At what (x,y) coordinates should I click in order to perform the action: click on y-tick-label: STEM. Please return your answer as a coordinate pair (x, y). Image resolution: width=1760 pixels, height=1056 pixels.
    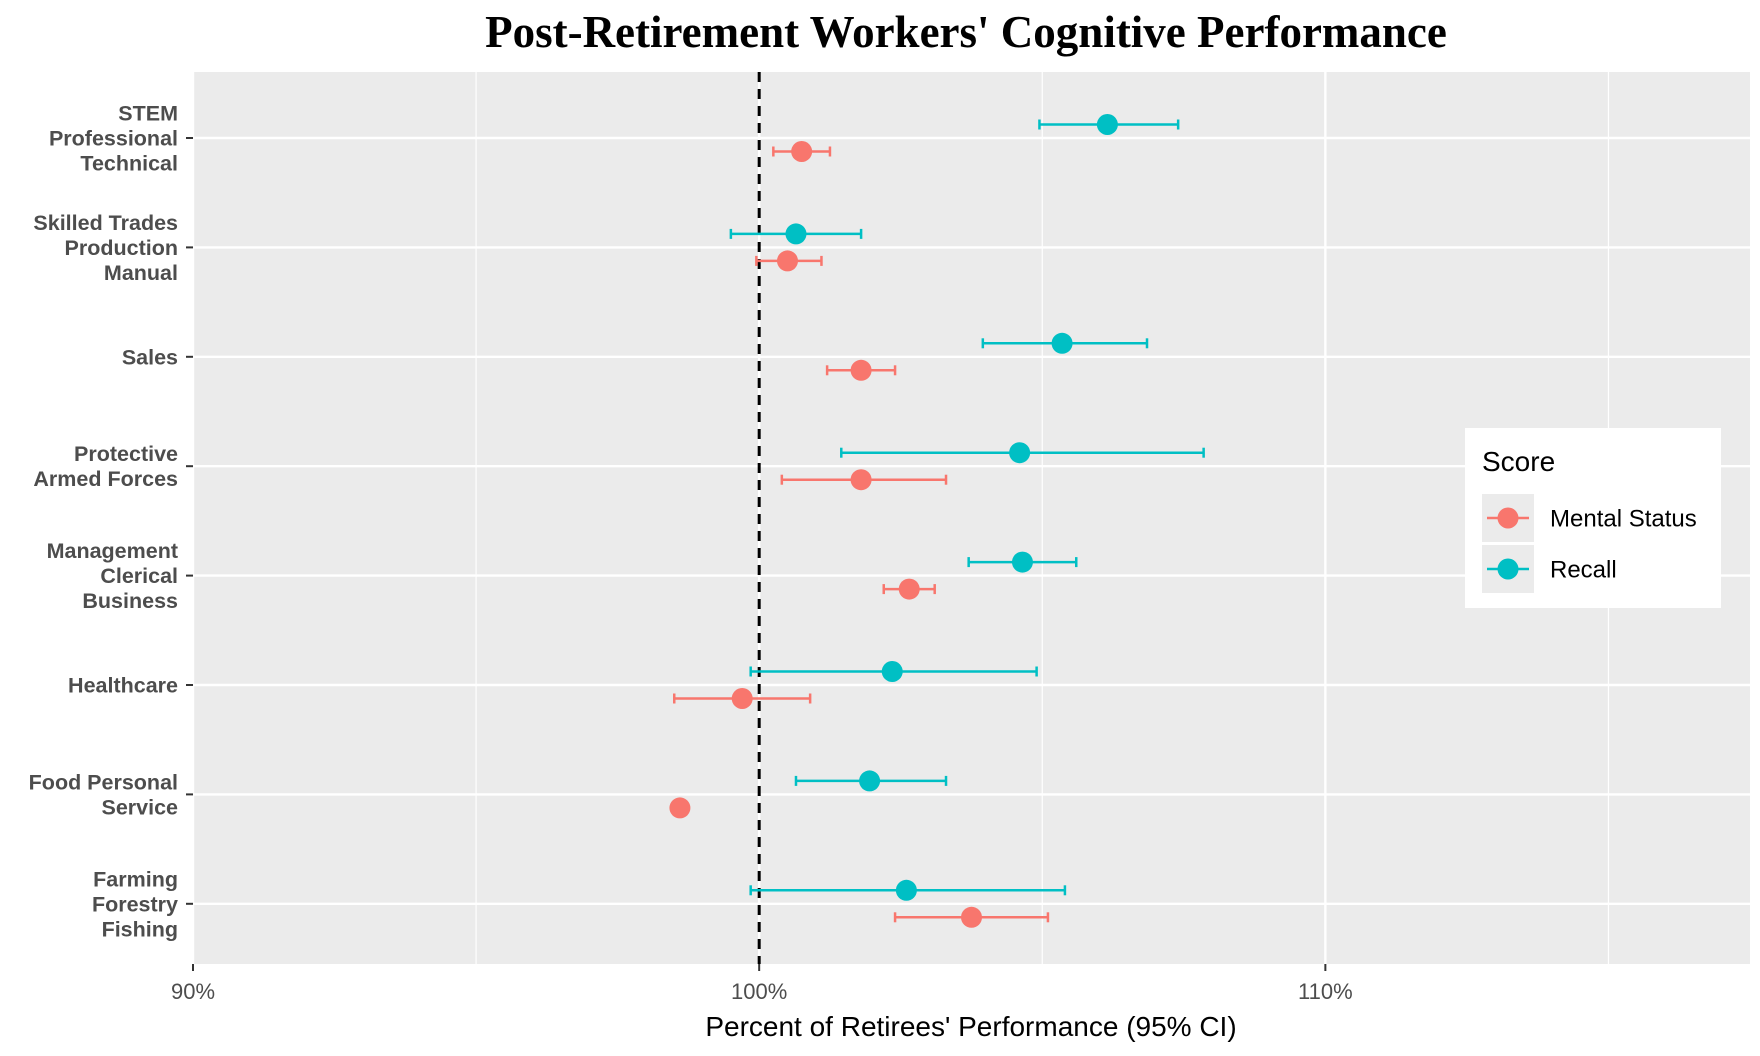
    Looking at the image, I should click on (148, 114).